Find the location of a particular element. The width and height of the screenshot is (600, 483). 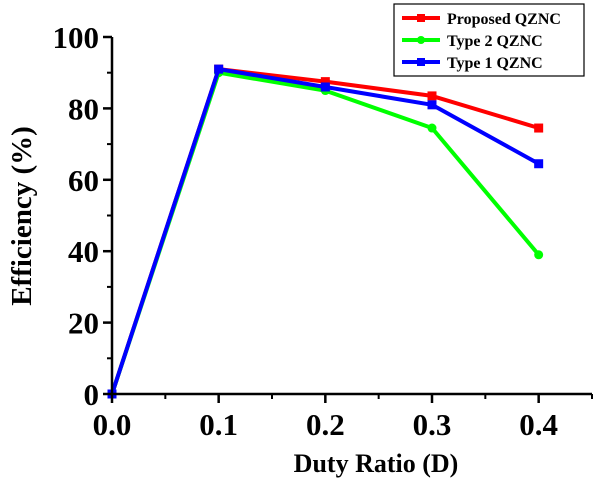

y-axis-title: Efficiency (%) is located at coordinates (22, 216).